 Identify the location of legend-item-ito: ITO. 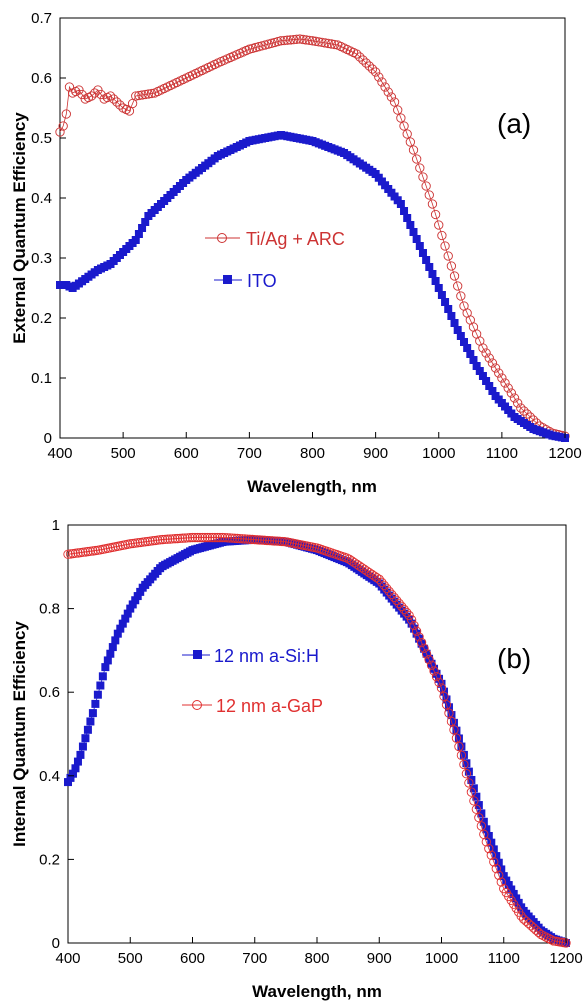
(245, 281).